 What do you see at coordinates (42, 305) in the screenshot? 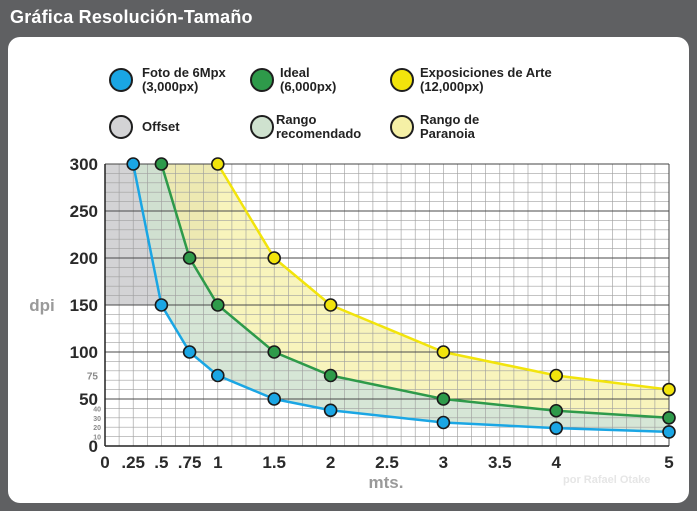
I see `y-axis-label: dpi` at bounding box center [42, 305].